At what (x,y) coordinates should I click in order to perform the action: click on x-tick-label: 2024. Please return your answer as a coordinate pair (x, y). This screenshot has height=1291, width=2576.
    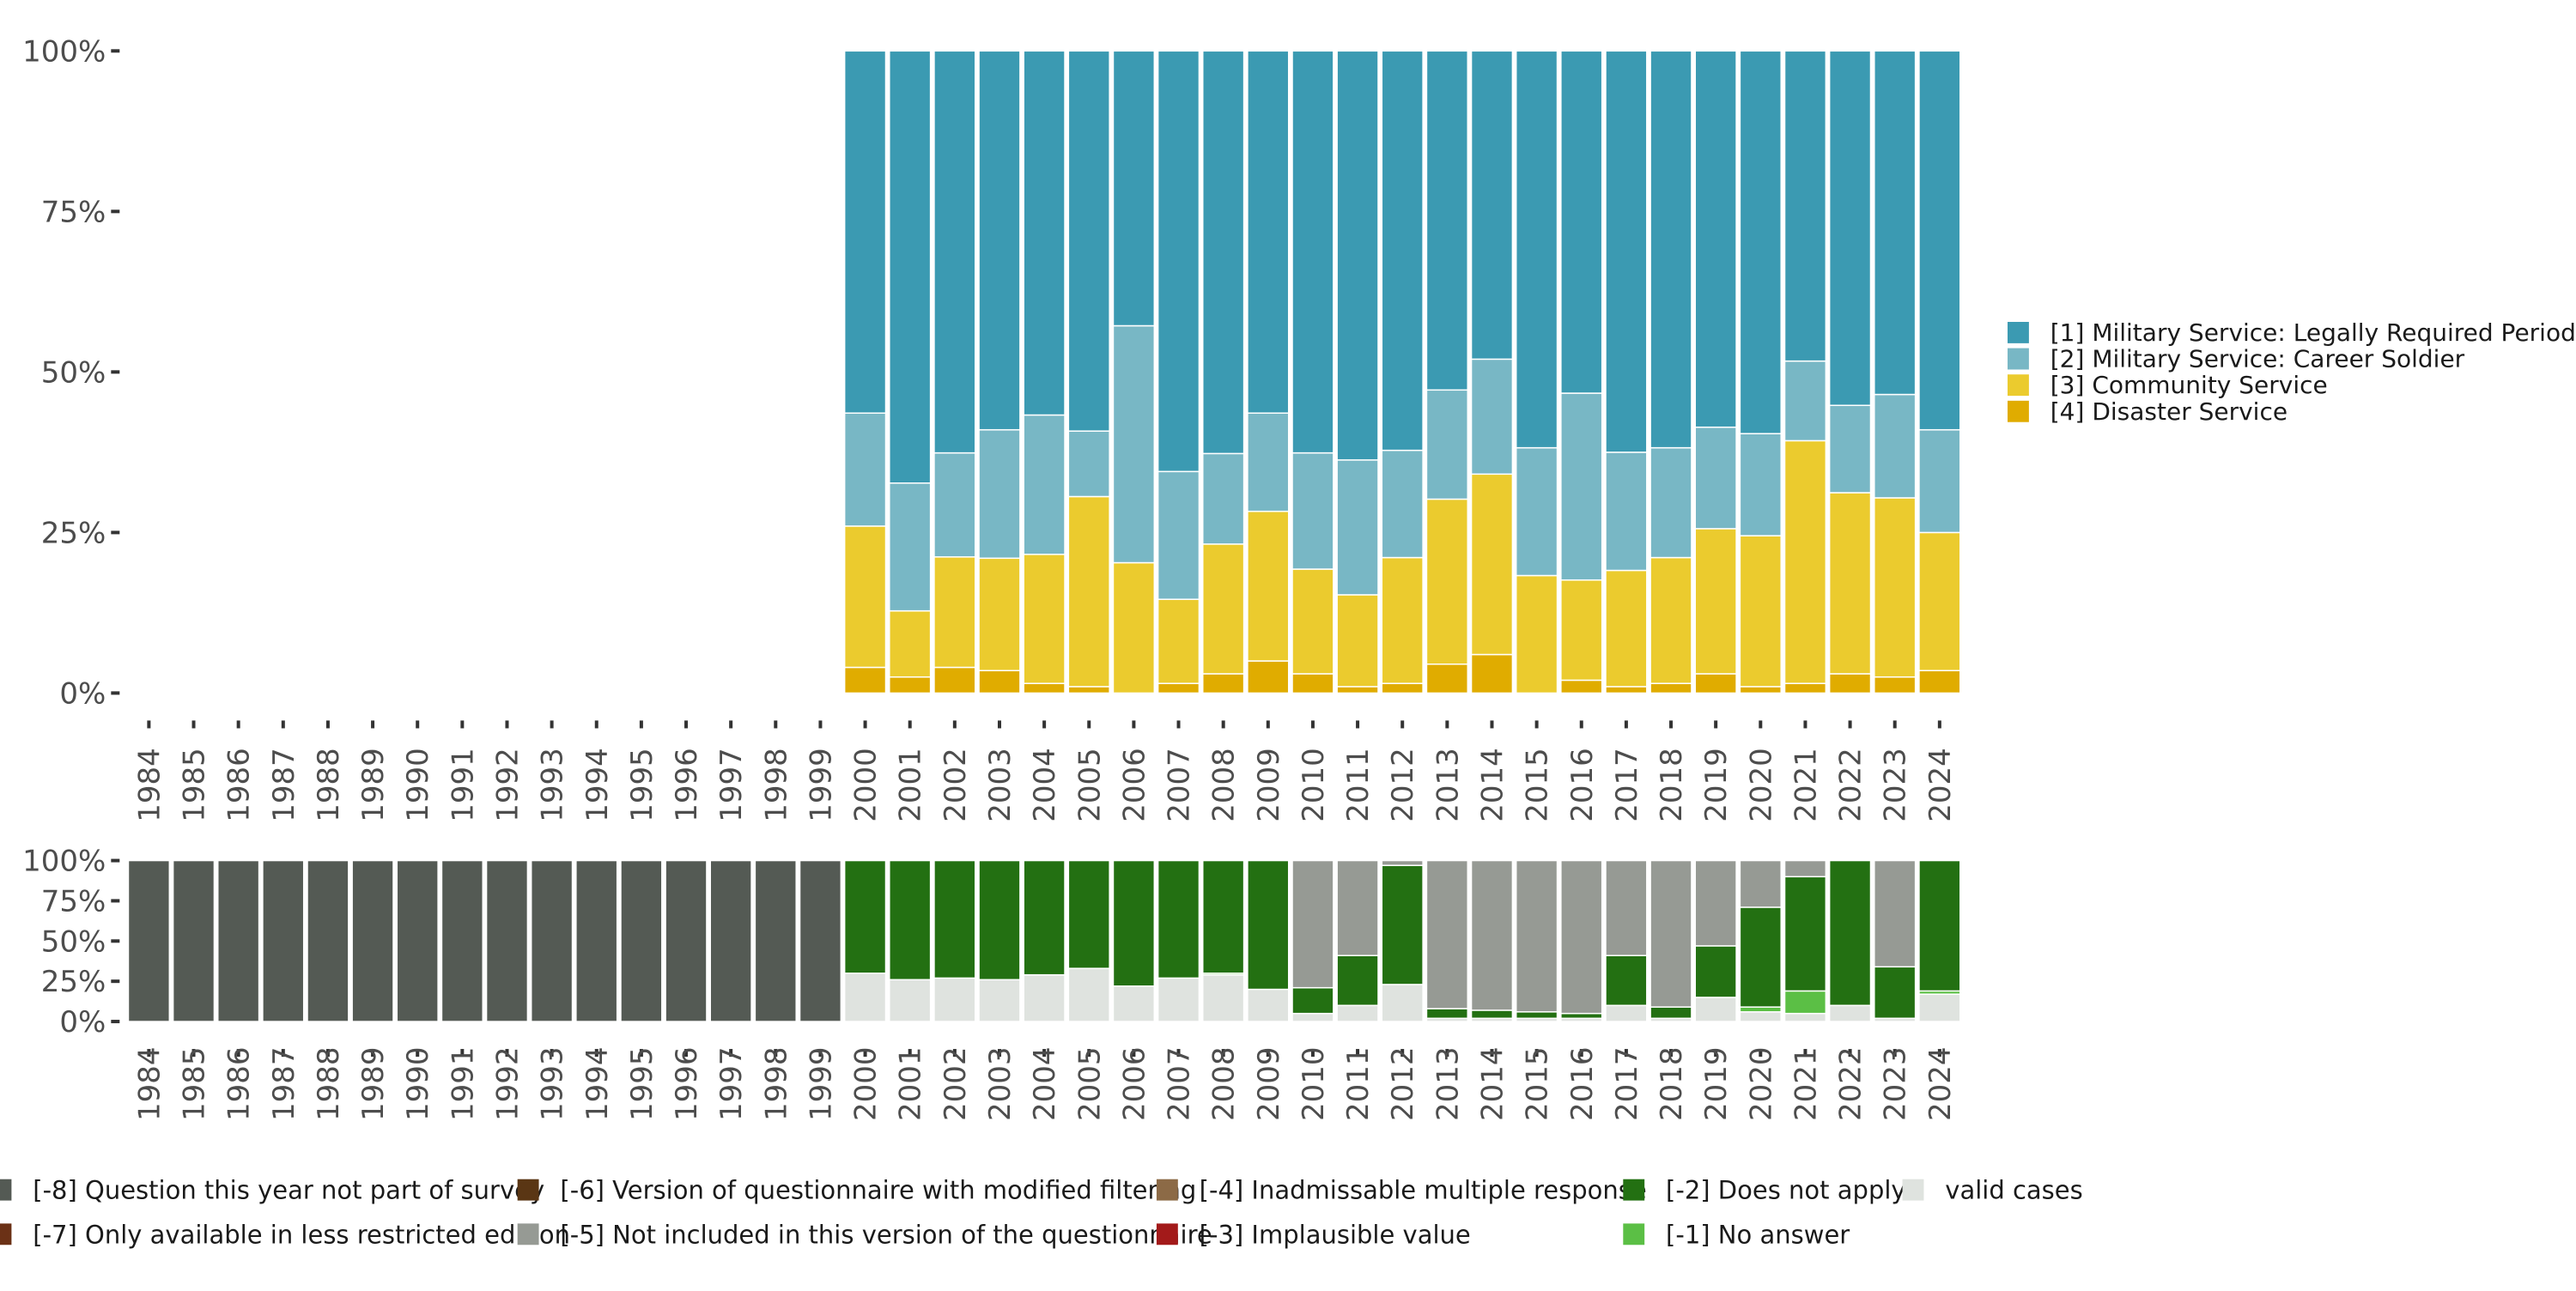
    Looking at the image, I should click on (1940, 1083).